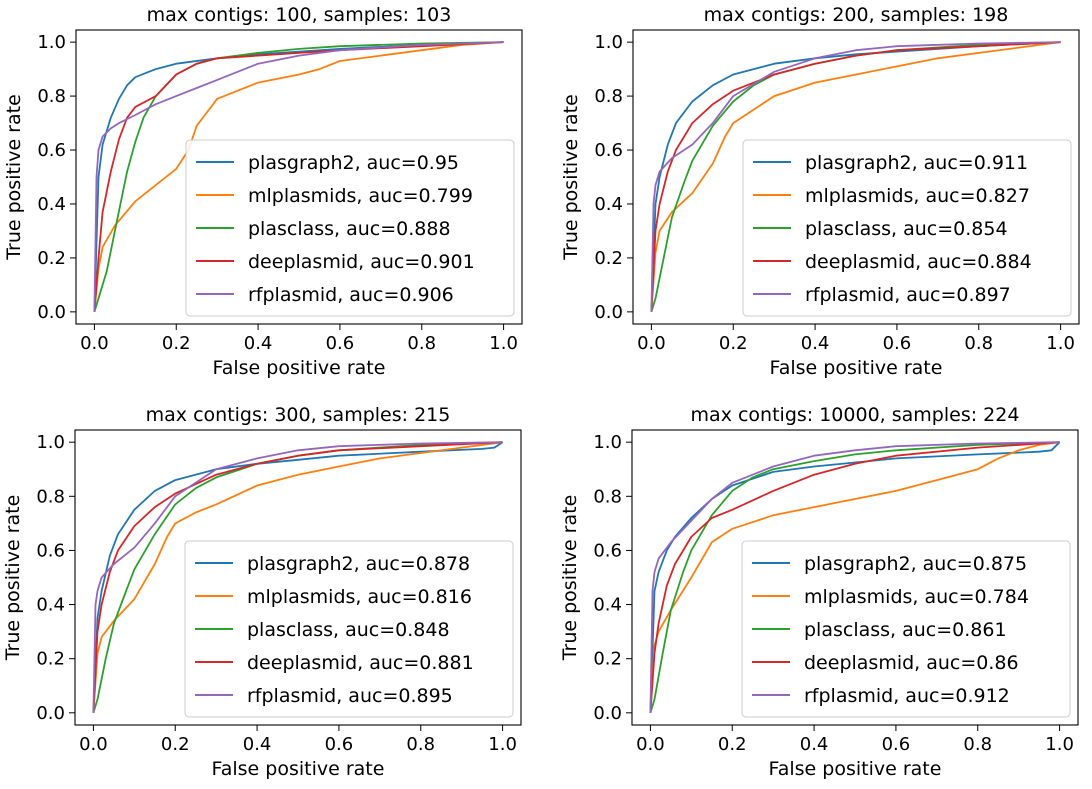 Image resolution: width=1092 pixels, height=789 pixels. Describe the element at coordinates (916, 597) in the screenshot. I see `legend-label-mlplasmids: mlplasmids, auc=0.784` at that location.